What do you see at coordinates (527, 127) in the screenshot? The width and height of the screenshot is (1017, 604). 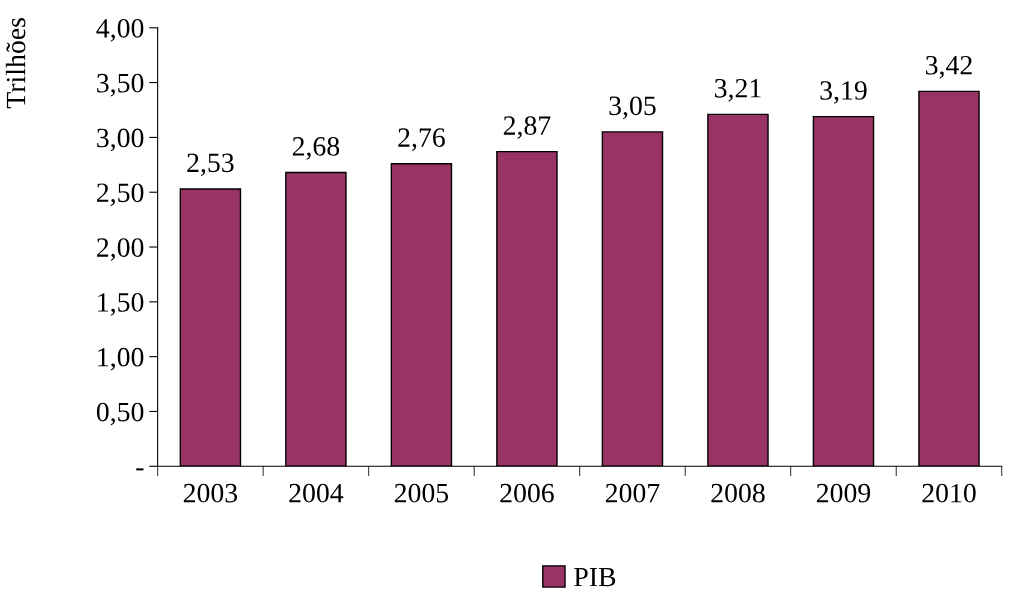 I see `data-label: 2,87` at bounding box center [527, 127].